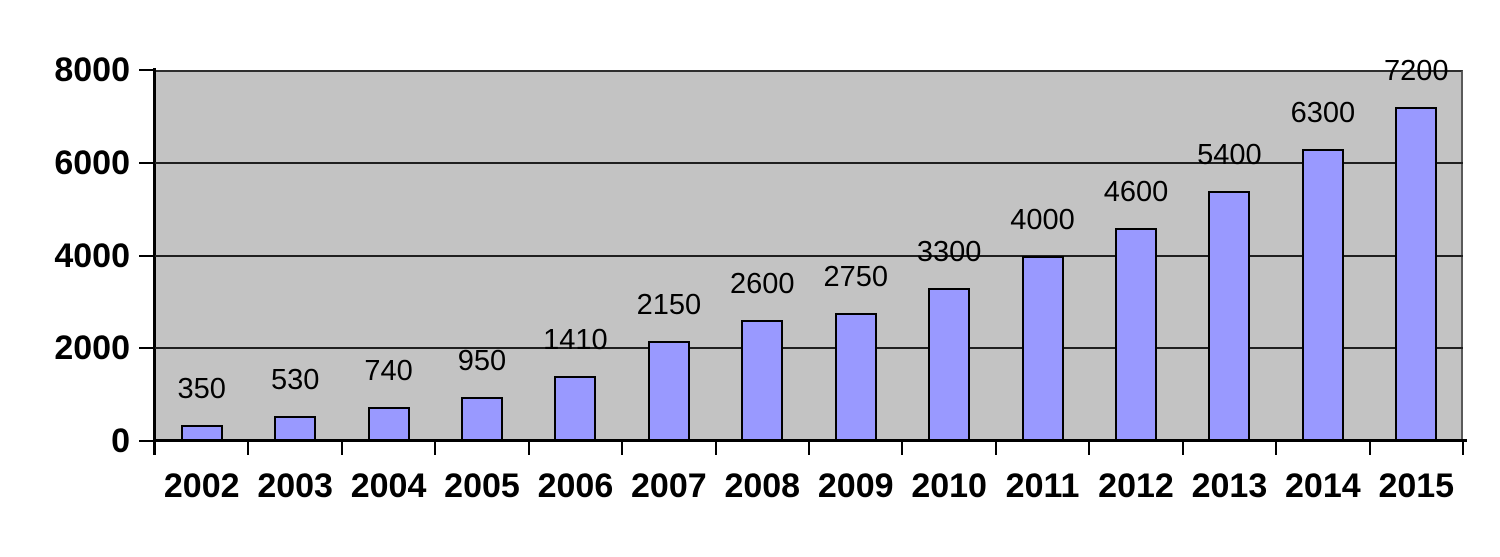 The height and width of the screenshot is (557, 1500). What do you see at coordinates (1136, 191) in the screenshot?
I see `bar-value-label: 4600` at bounding box center [1136, 191].